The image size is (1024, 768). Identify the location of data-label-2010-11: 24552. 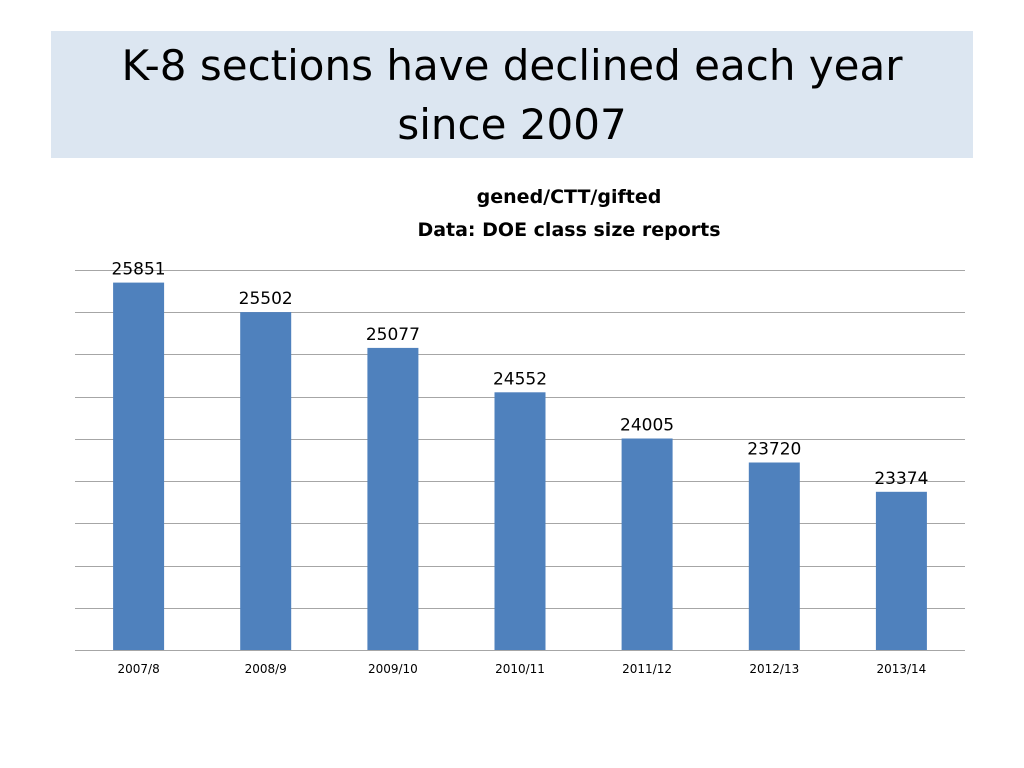
(520, 379).